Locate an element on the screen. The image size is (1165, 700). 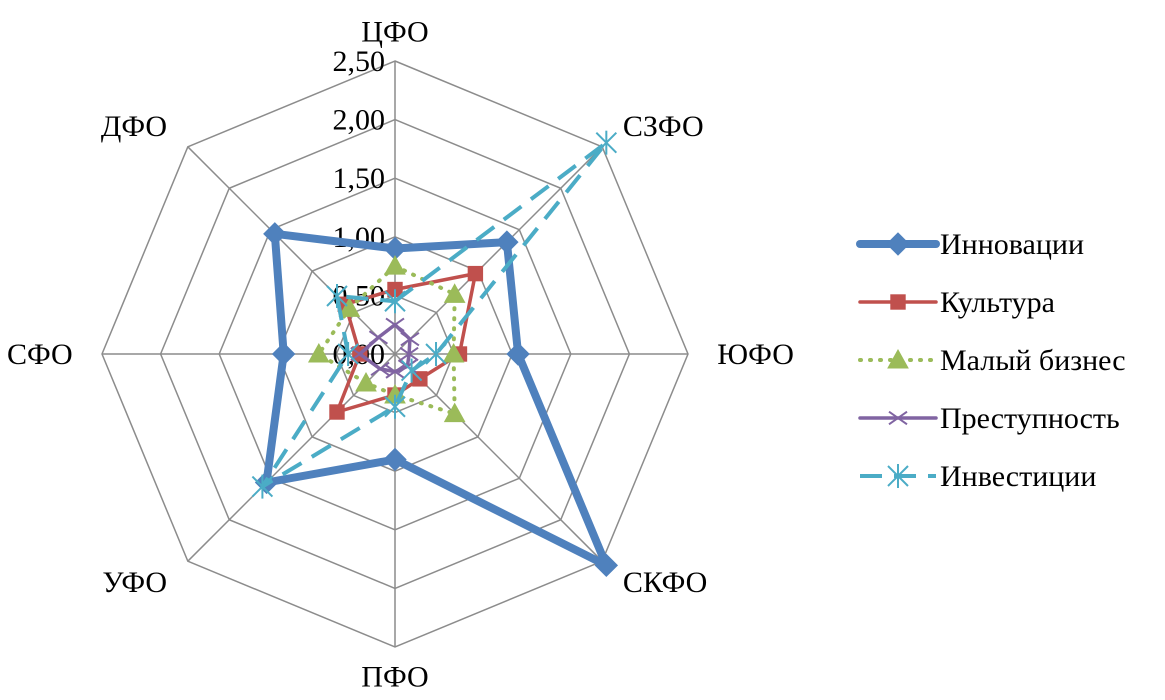
legend-item: Культура is located at coordinates (957, 302).